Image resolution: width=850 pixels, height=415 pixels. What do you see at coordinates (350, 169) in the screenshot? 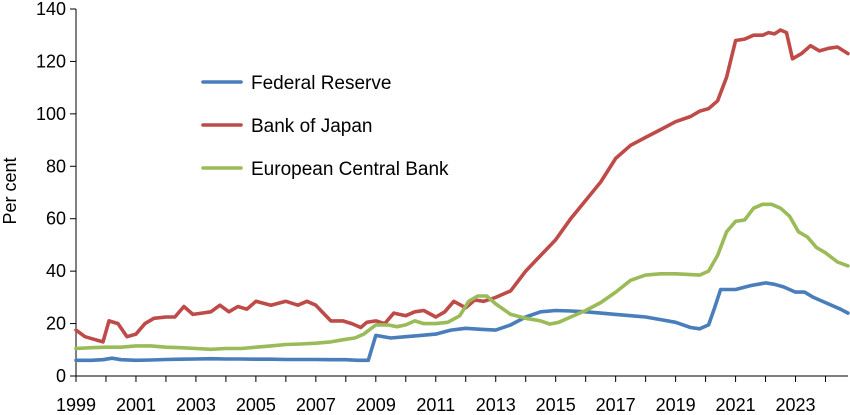
I see `legend-label: European Central Bank` at bounding box center [350, 169].